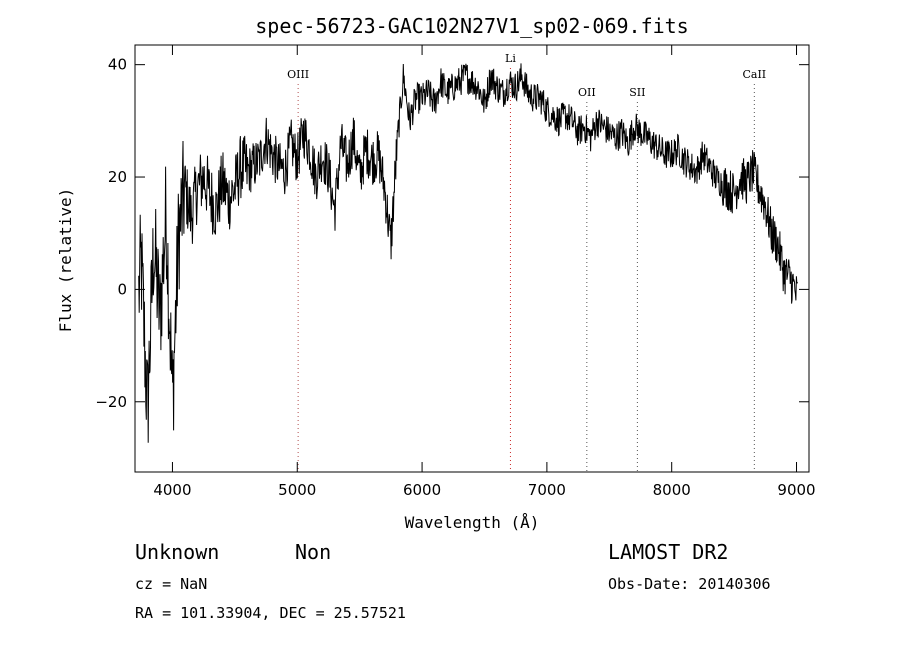 The height and width of the screenshot is (650, 900). I want to click on y-tick-label: 20, so click(117, 177).